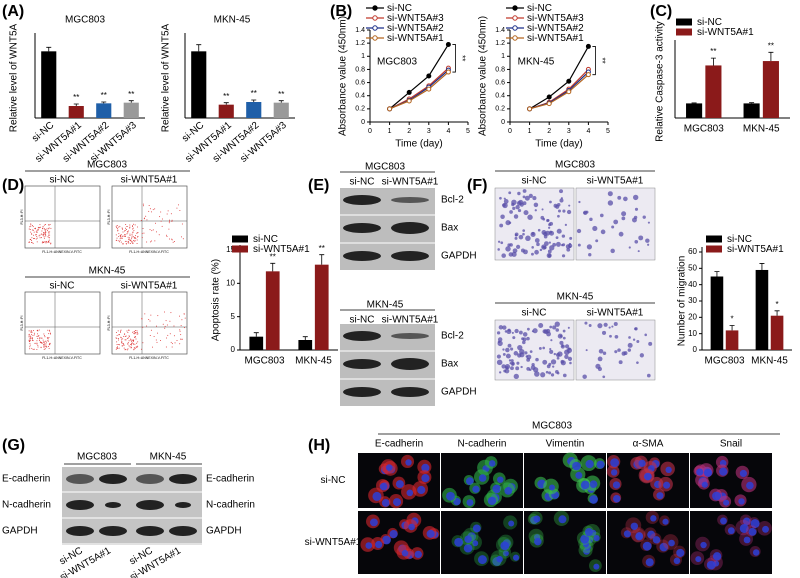 Image resolution: width=800 pixels, height=578 pixels. I want to click on flow-x-label: FL1-H::ANNEXIN-V-FITC, so click(62, 252).